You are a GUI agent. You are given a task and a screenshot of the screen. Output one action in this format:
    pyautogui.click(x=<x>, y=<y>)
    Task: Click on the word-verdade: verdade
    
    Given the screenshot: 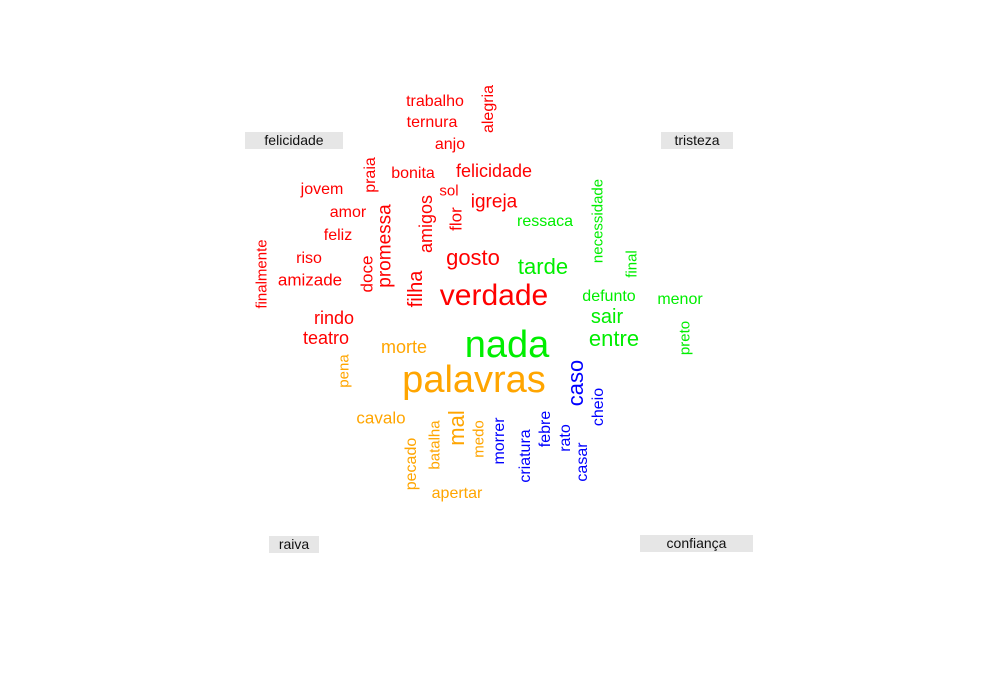 What is the action you would take?
    pyautogui.click(x=494, y=295)
    